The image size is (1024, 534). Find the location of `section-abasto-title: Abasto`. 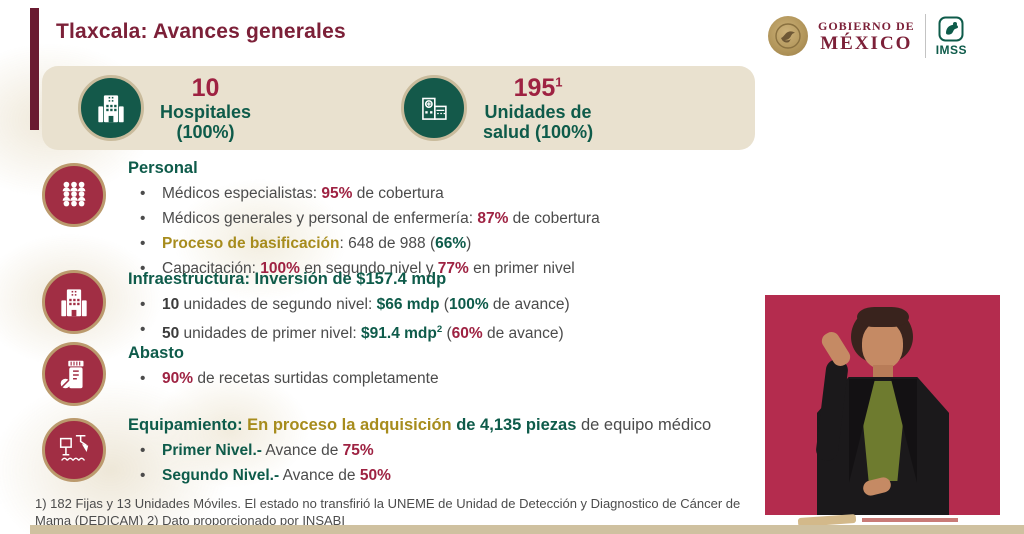

section-abasto-title: Abasto is located at coordinates (156, 353).